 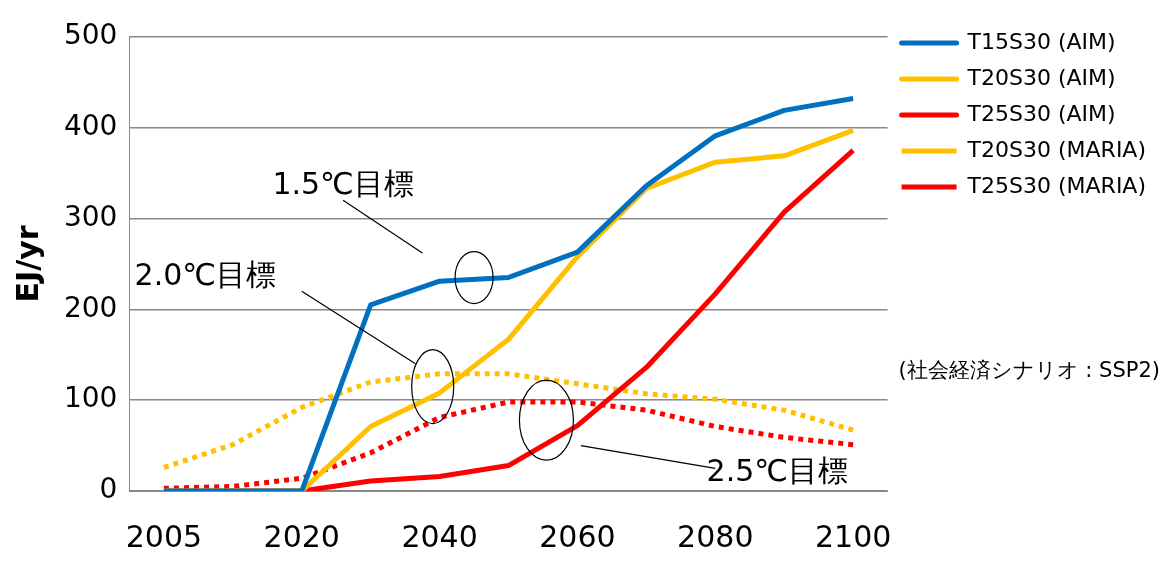 What do you see at coordinates (90, 216) in the screenshot?
I see `y-tick-label: 300` at bounding box center [90, 216].